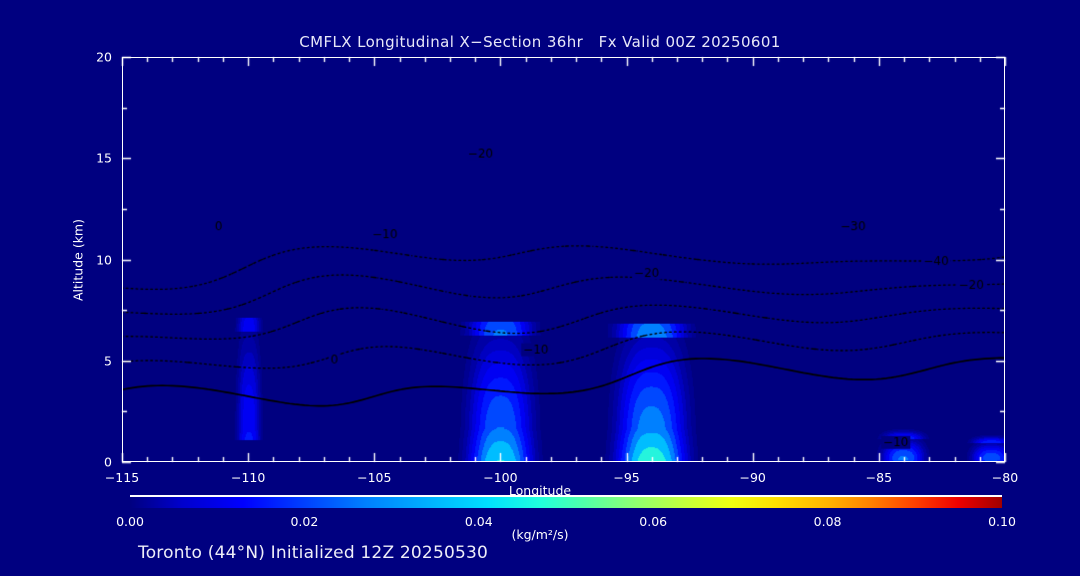 The image size is (1080, 576). Describe the element at coordinates (752, 477) in the screenshot. I see `x-tick-label: −90` at that location.